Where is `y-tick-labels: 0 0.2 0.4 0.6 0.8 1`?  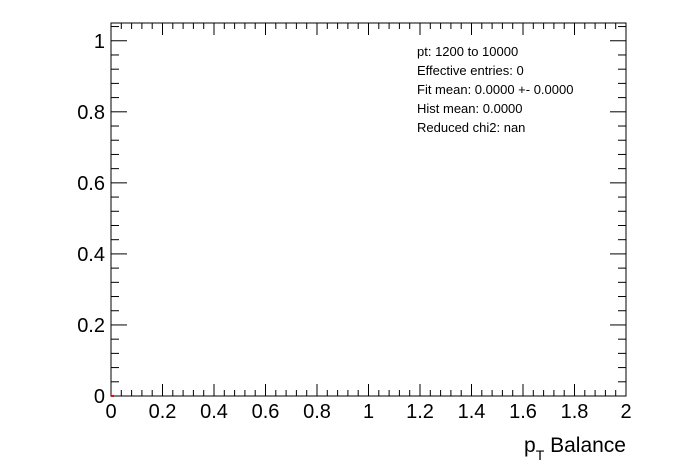
y-tick-labels: 0 0.2 0.4 0.6 0.8 1 is located at coordinates (91, 219).